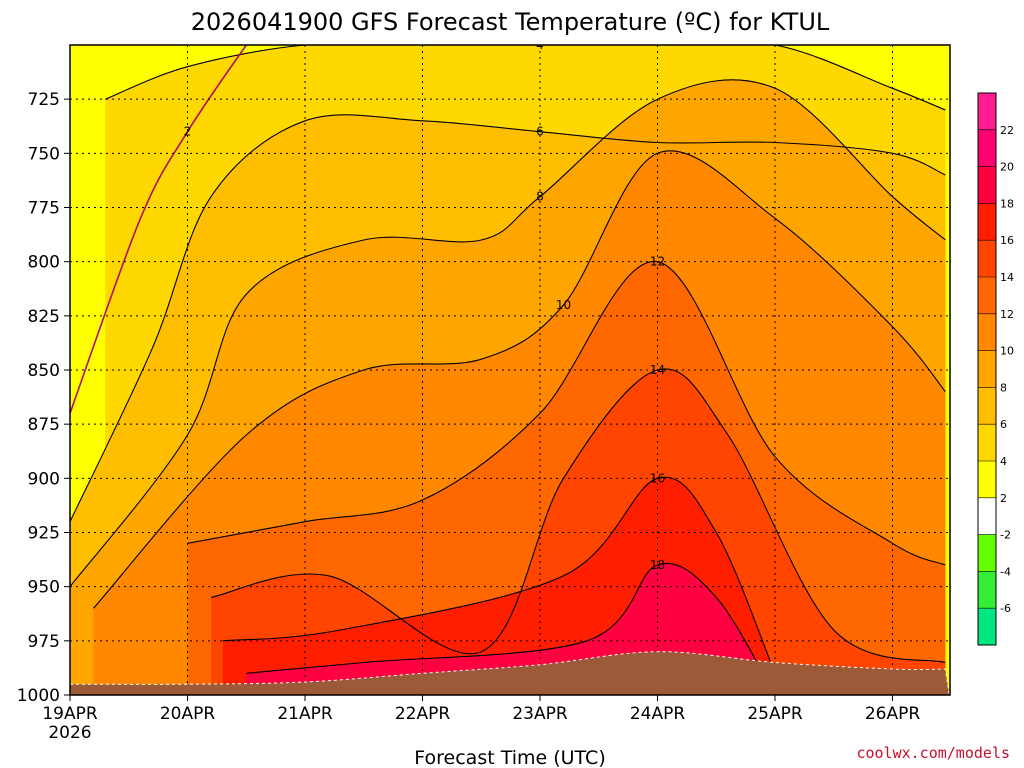  Describe the element at coordinates (775, 714) in the screenshot. I see `x-tick-label: 25APR` at that location.